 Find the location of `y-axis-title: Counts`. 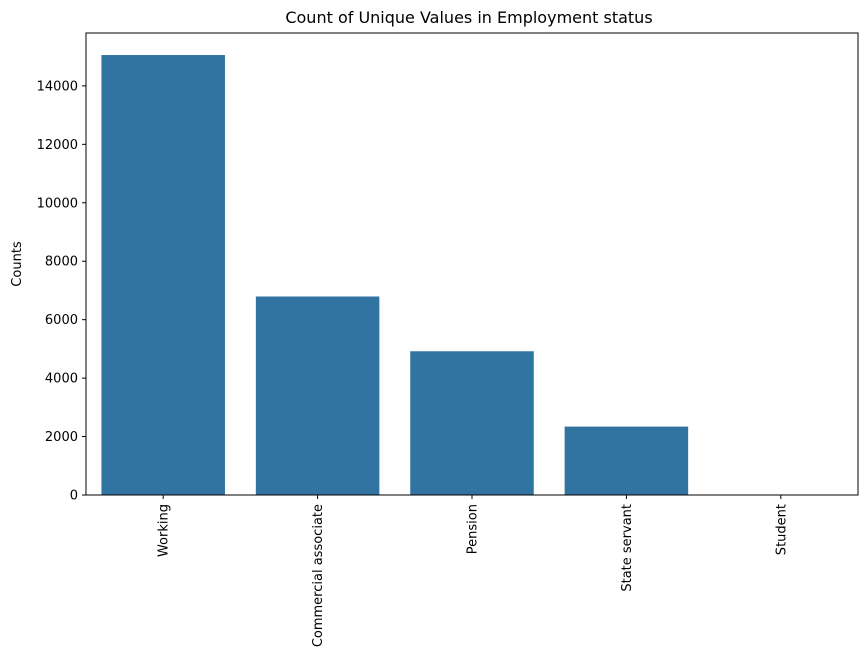

y-axis-title: Counts is located at coordinates (17, 264).